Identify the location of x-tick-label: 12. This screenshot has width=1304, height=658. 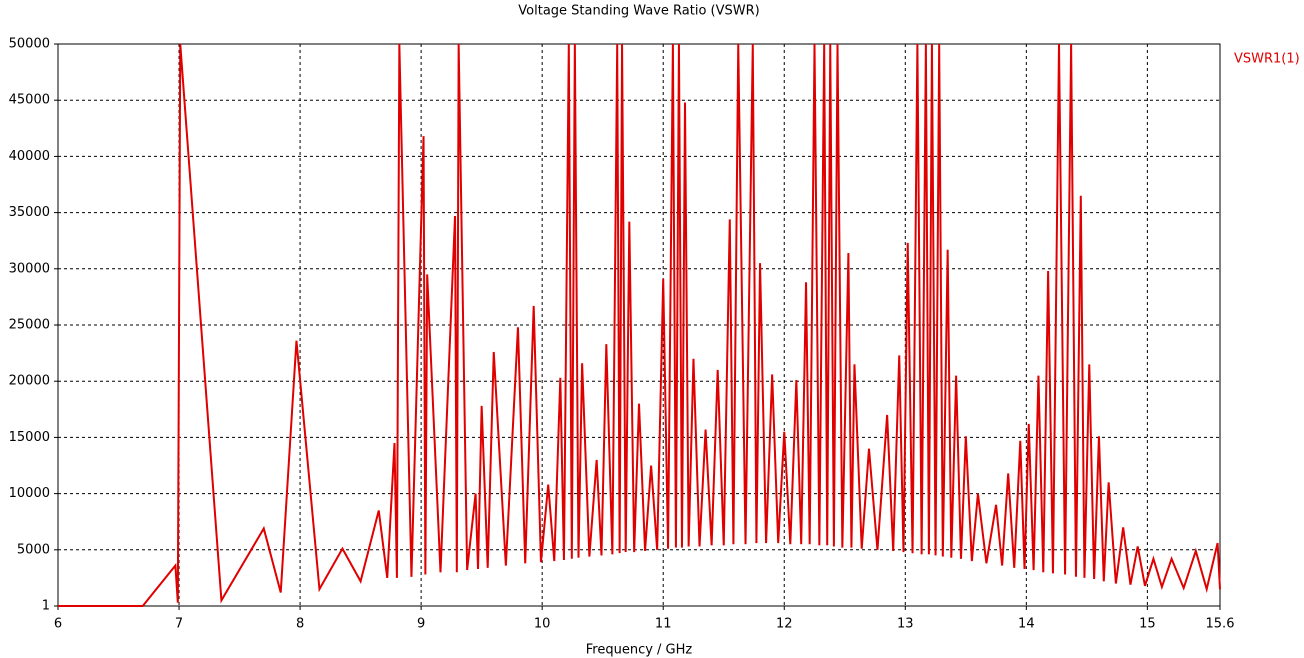
(784, 624).